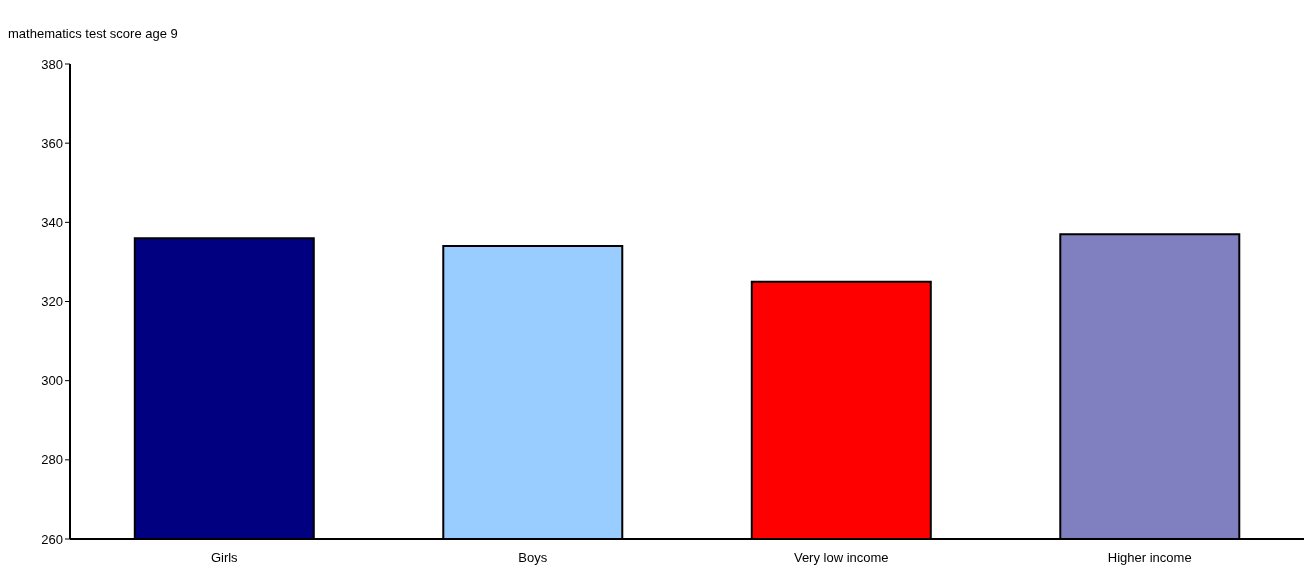 The width and height of the screenshot is (1315, 587). Describe the element at coordinates (841, 558) in the screenshot. I see `x-tick-label: Very low income` at that location.